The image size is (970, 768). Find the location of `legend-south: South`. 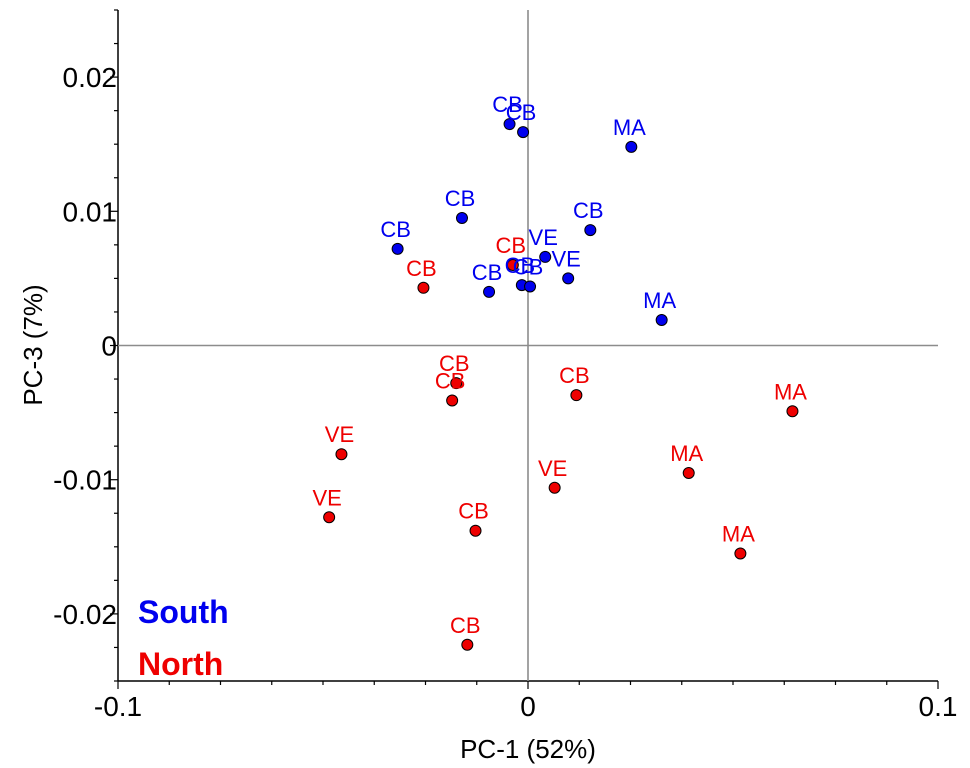

legend-south: South is located at coordinates (183, 612).